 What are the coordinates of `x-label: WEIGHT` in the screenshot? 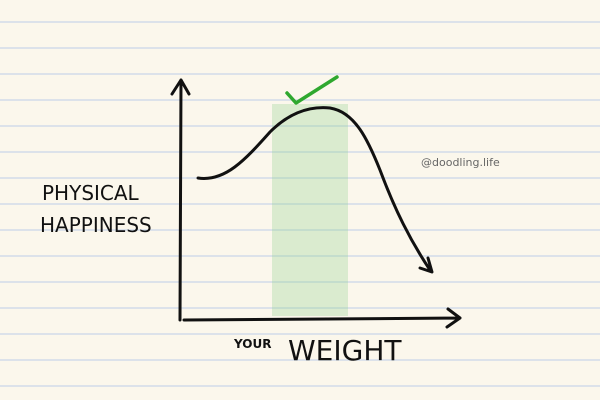 It's located at (345, 350).